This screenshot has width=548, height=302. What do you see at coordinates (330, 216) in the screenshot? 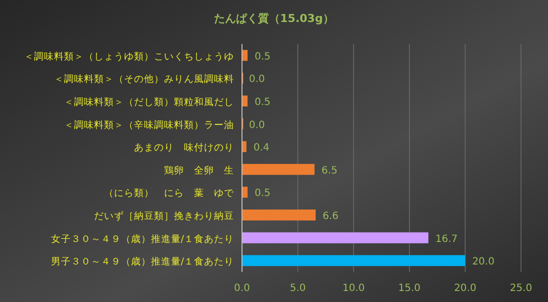
I see `data-label: 6.6` at bounding box center [330, 216].